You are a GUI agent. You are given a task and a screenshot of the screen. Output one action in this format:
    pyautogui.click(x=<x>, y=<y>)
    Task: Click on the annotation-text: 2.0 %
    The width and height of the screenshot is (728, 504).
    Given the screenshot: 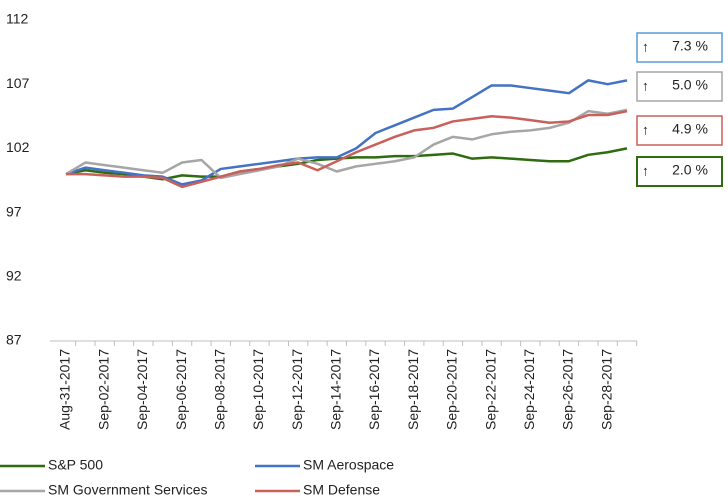 What is the action you would take?
    pyautogui.click(x=690, y=170)
    